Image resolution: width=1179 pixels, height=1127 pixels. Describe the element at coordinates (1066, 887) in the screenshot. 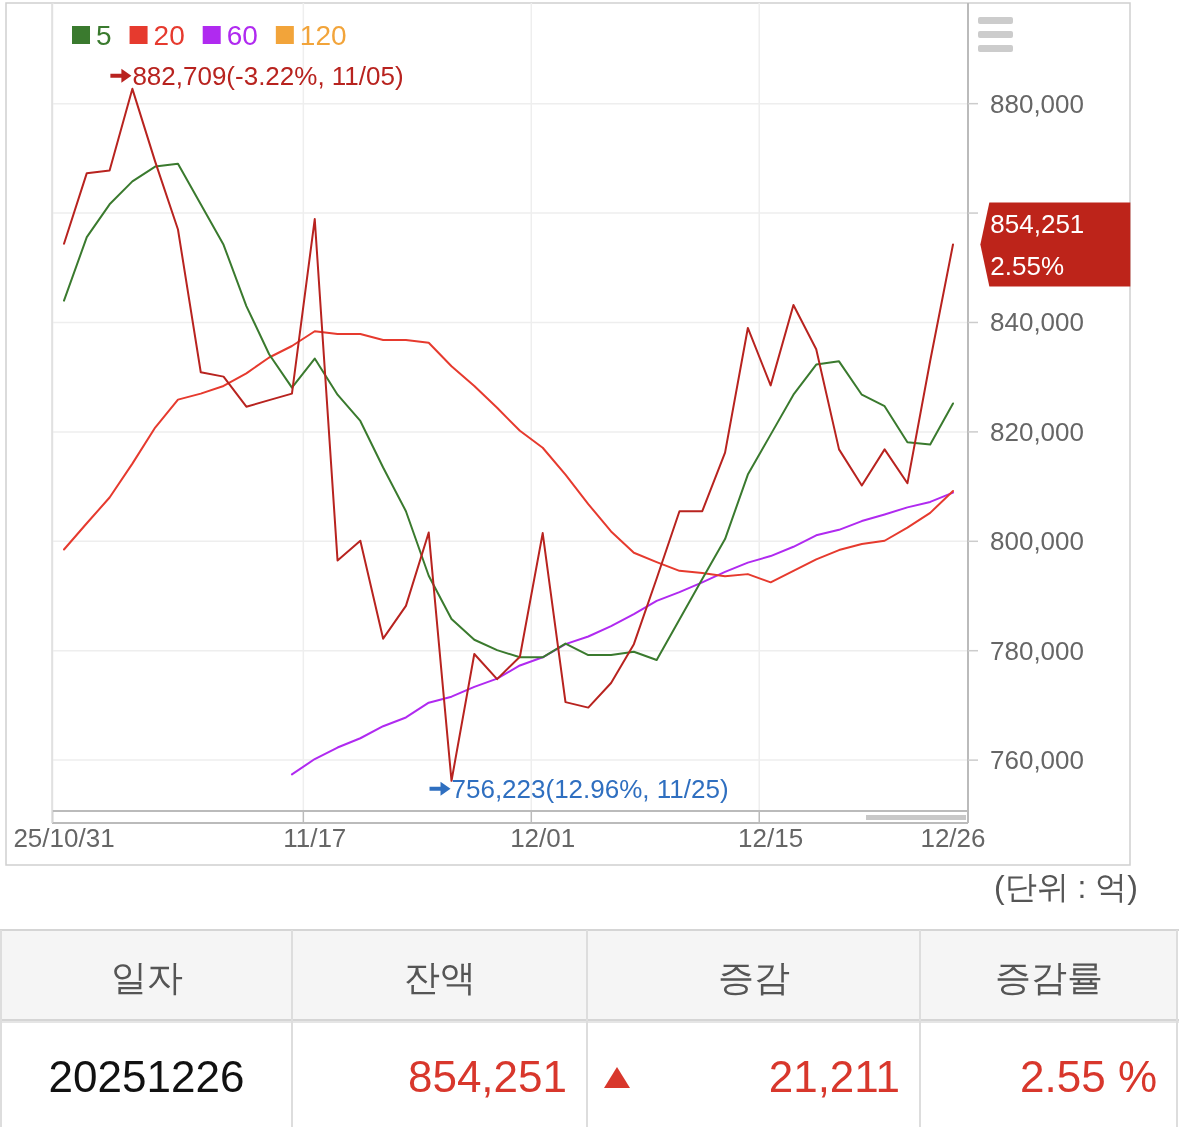

I see `text: (단위 : 억)` at that location.